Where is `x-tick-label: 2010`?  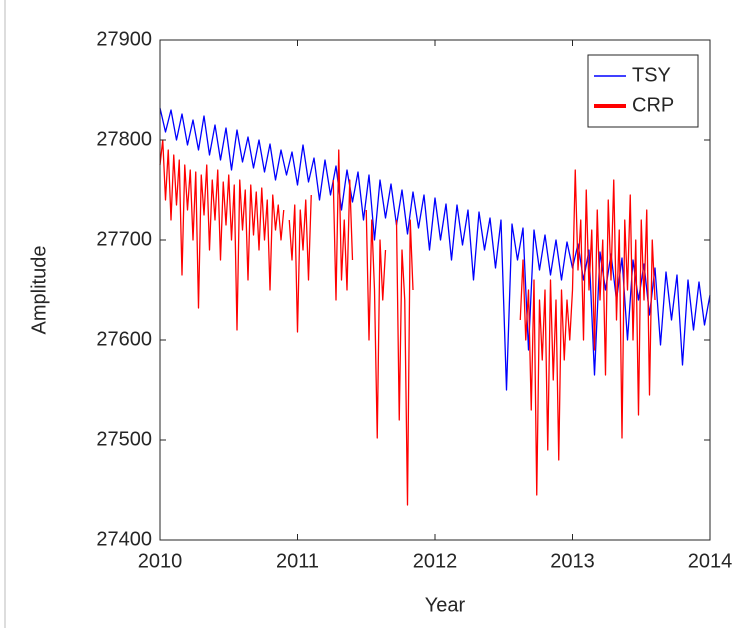
x-tick-label: 2010 is located at coordinates (160, 561).